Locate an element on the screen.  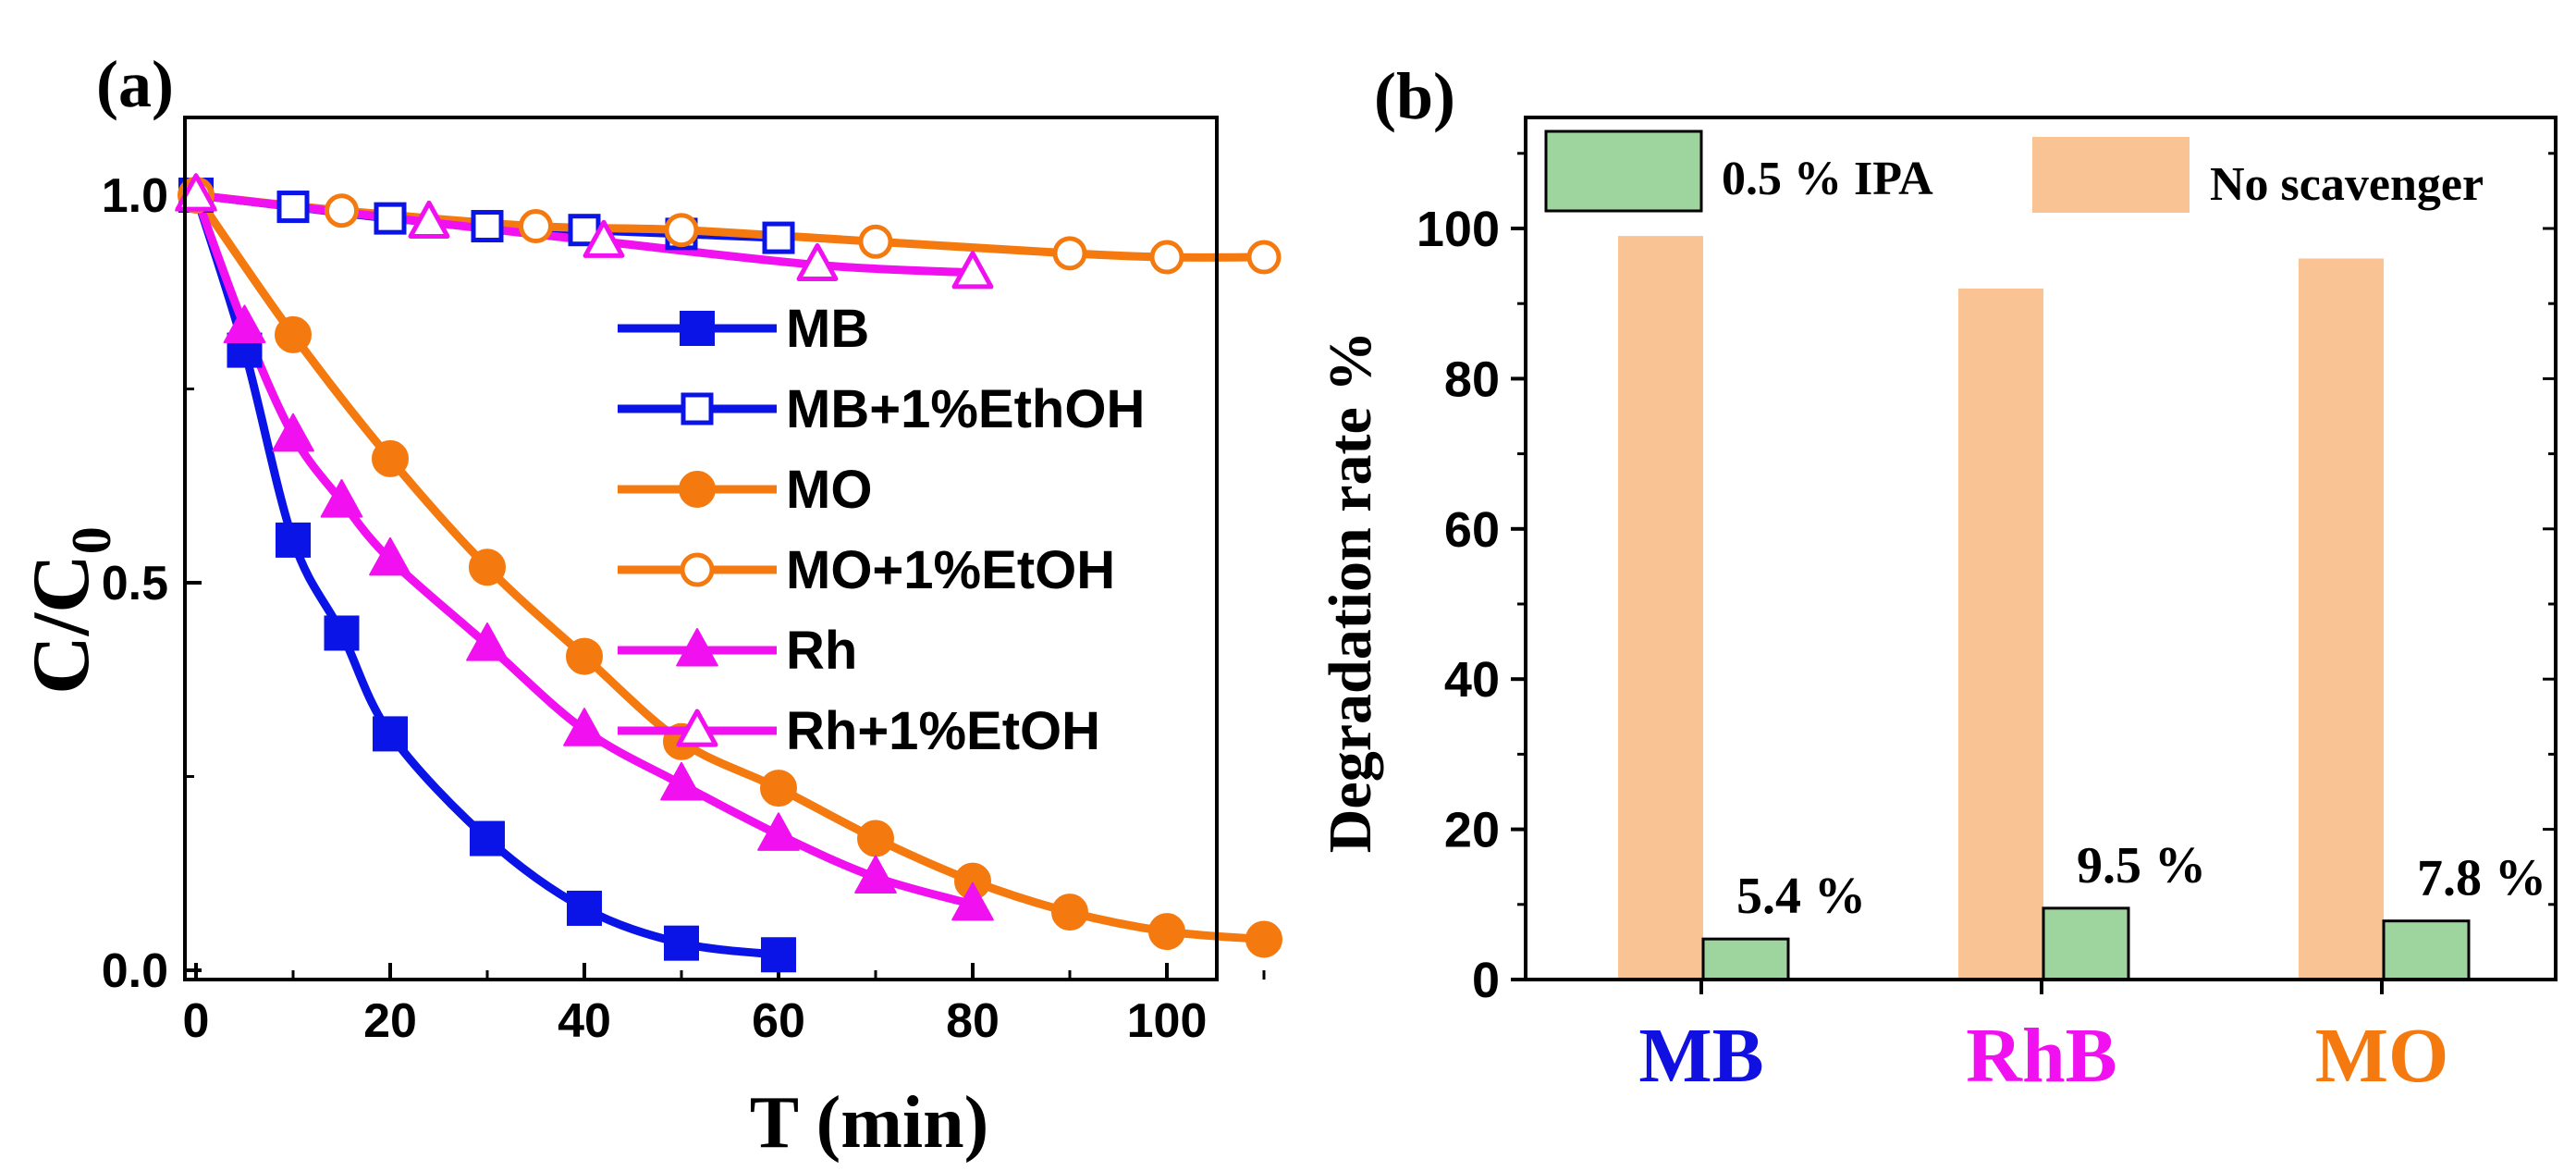
x-tick-label: 40 is located at coordinates (584, 1021).